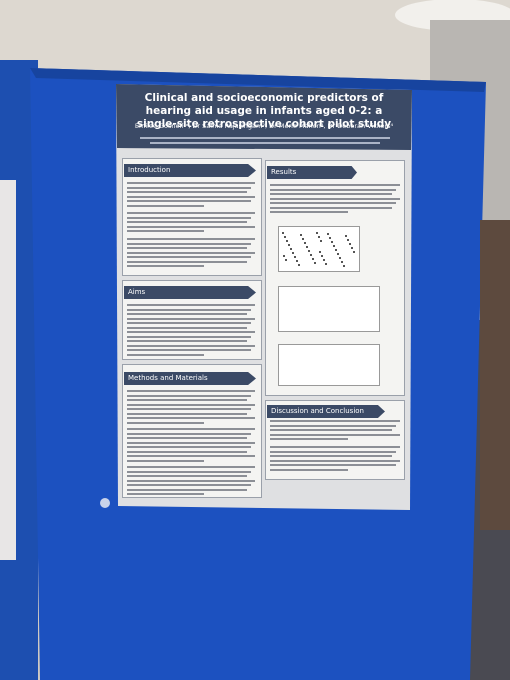 The height and width of the screenshot is (680, 510). What do you see at coordinates (319, 249) in the screenshot?
I see `scatter-figure` at bounding box center [319, 249].